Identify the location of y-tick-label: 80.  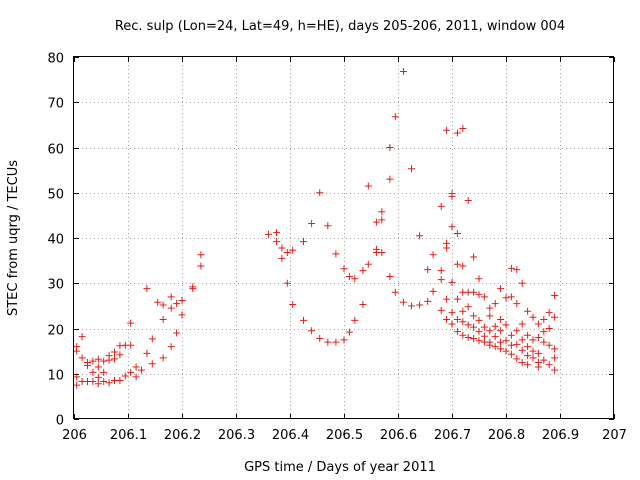
(55, 59).